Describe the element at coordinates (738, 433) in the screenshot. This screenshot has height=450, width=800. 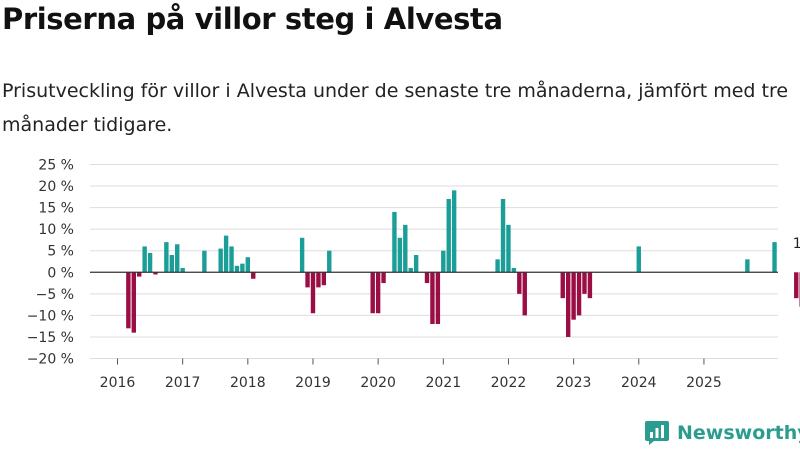
I see `brand-name: Newsworthy` at that location.